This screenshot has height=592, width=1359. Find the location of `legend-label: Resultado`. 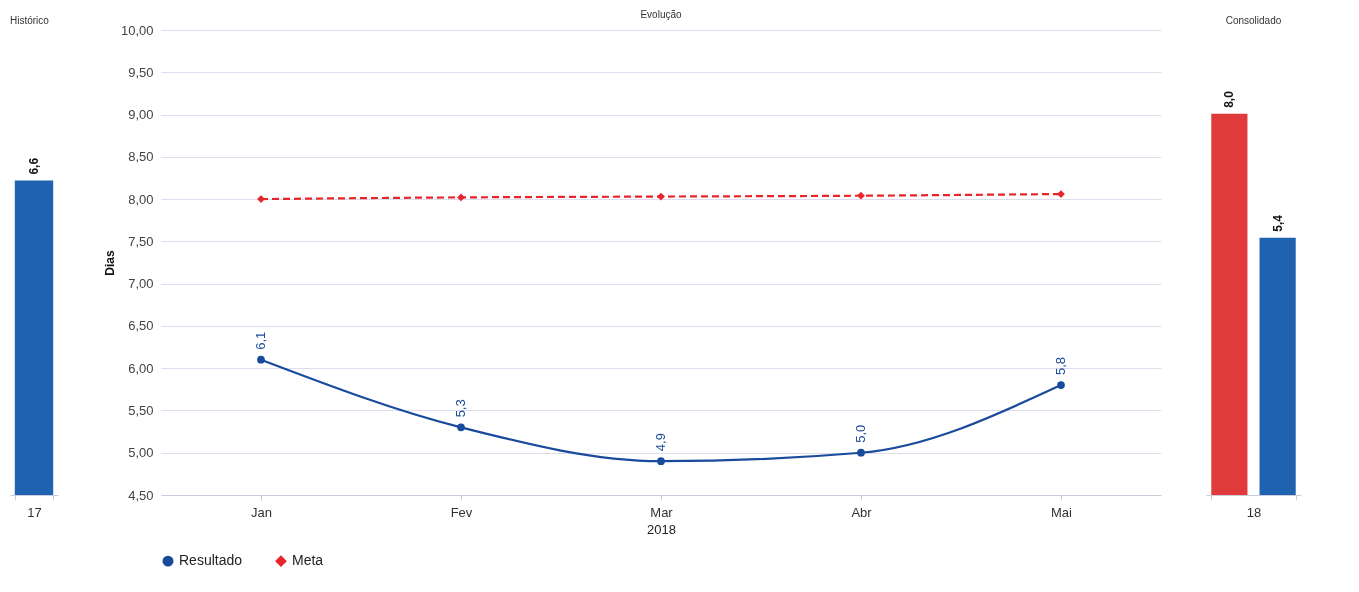

legend-label: Resultado is located at coordinates (211, 560).